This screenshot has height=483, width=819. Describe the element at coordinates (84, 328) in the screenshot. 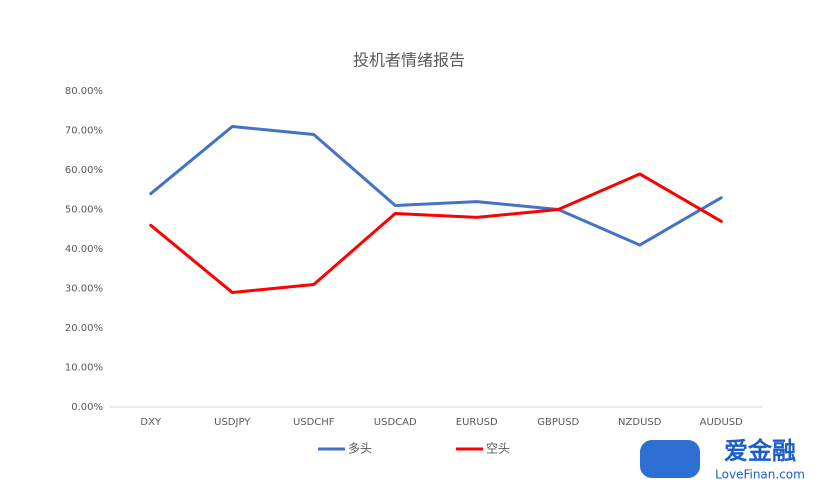

I see `y-tick-label: 20.00%` at that location.